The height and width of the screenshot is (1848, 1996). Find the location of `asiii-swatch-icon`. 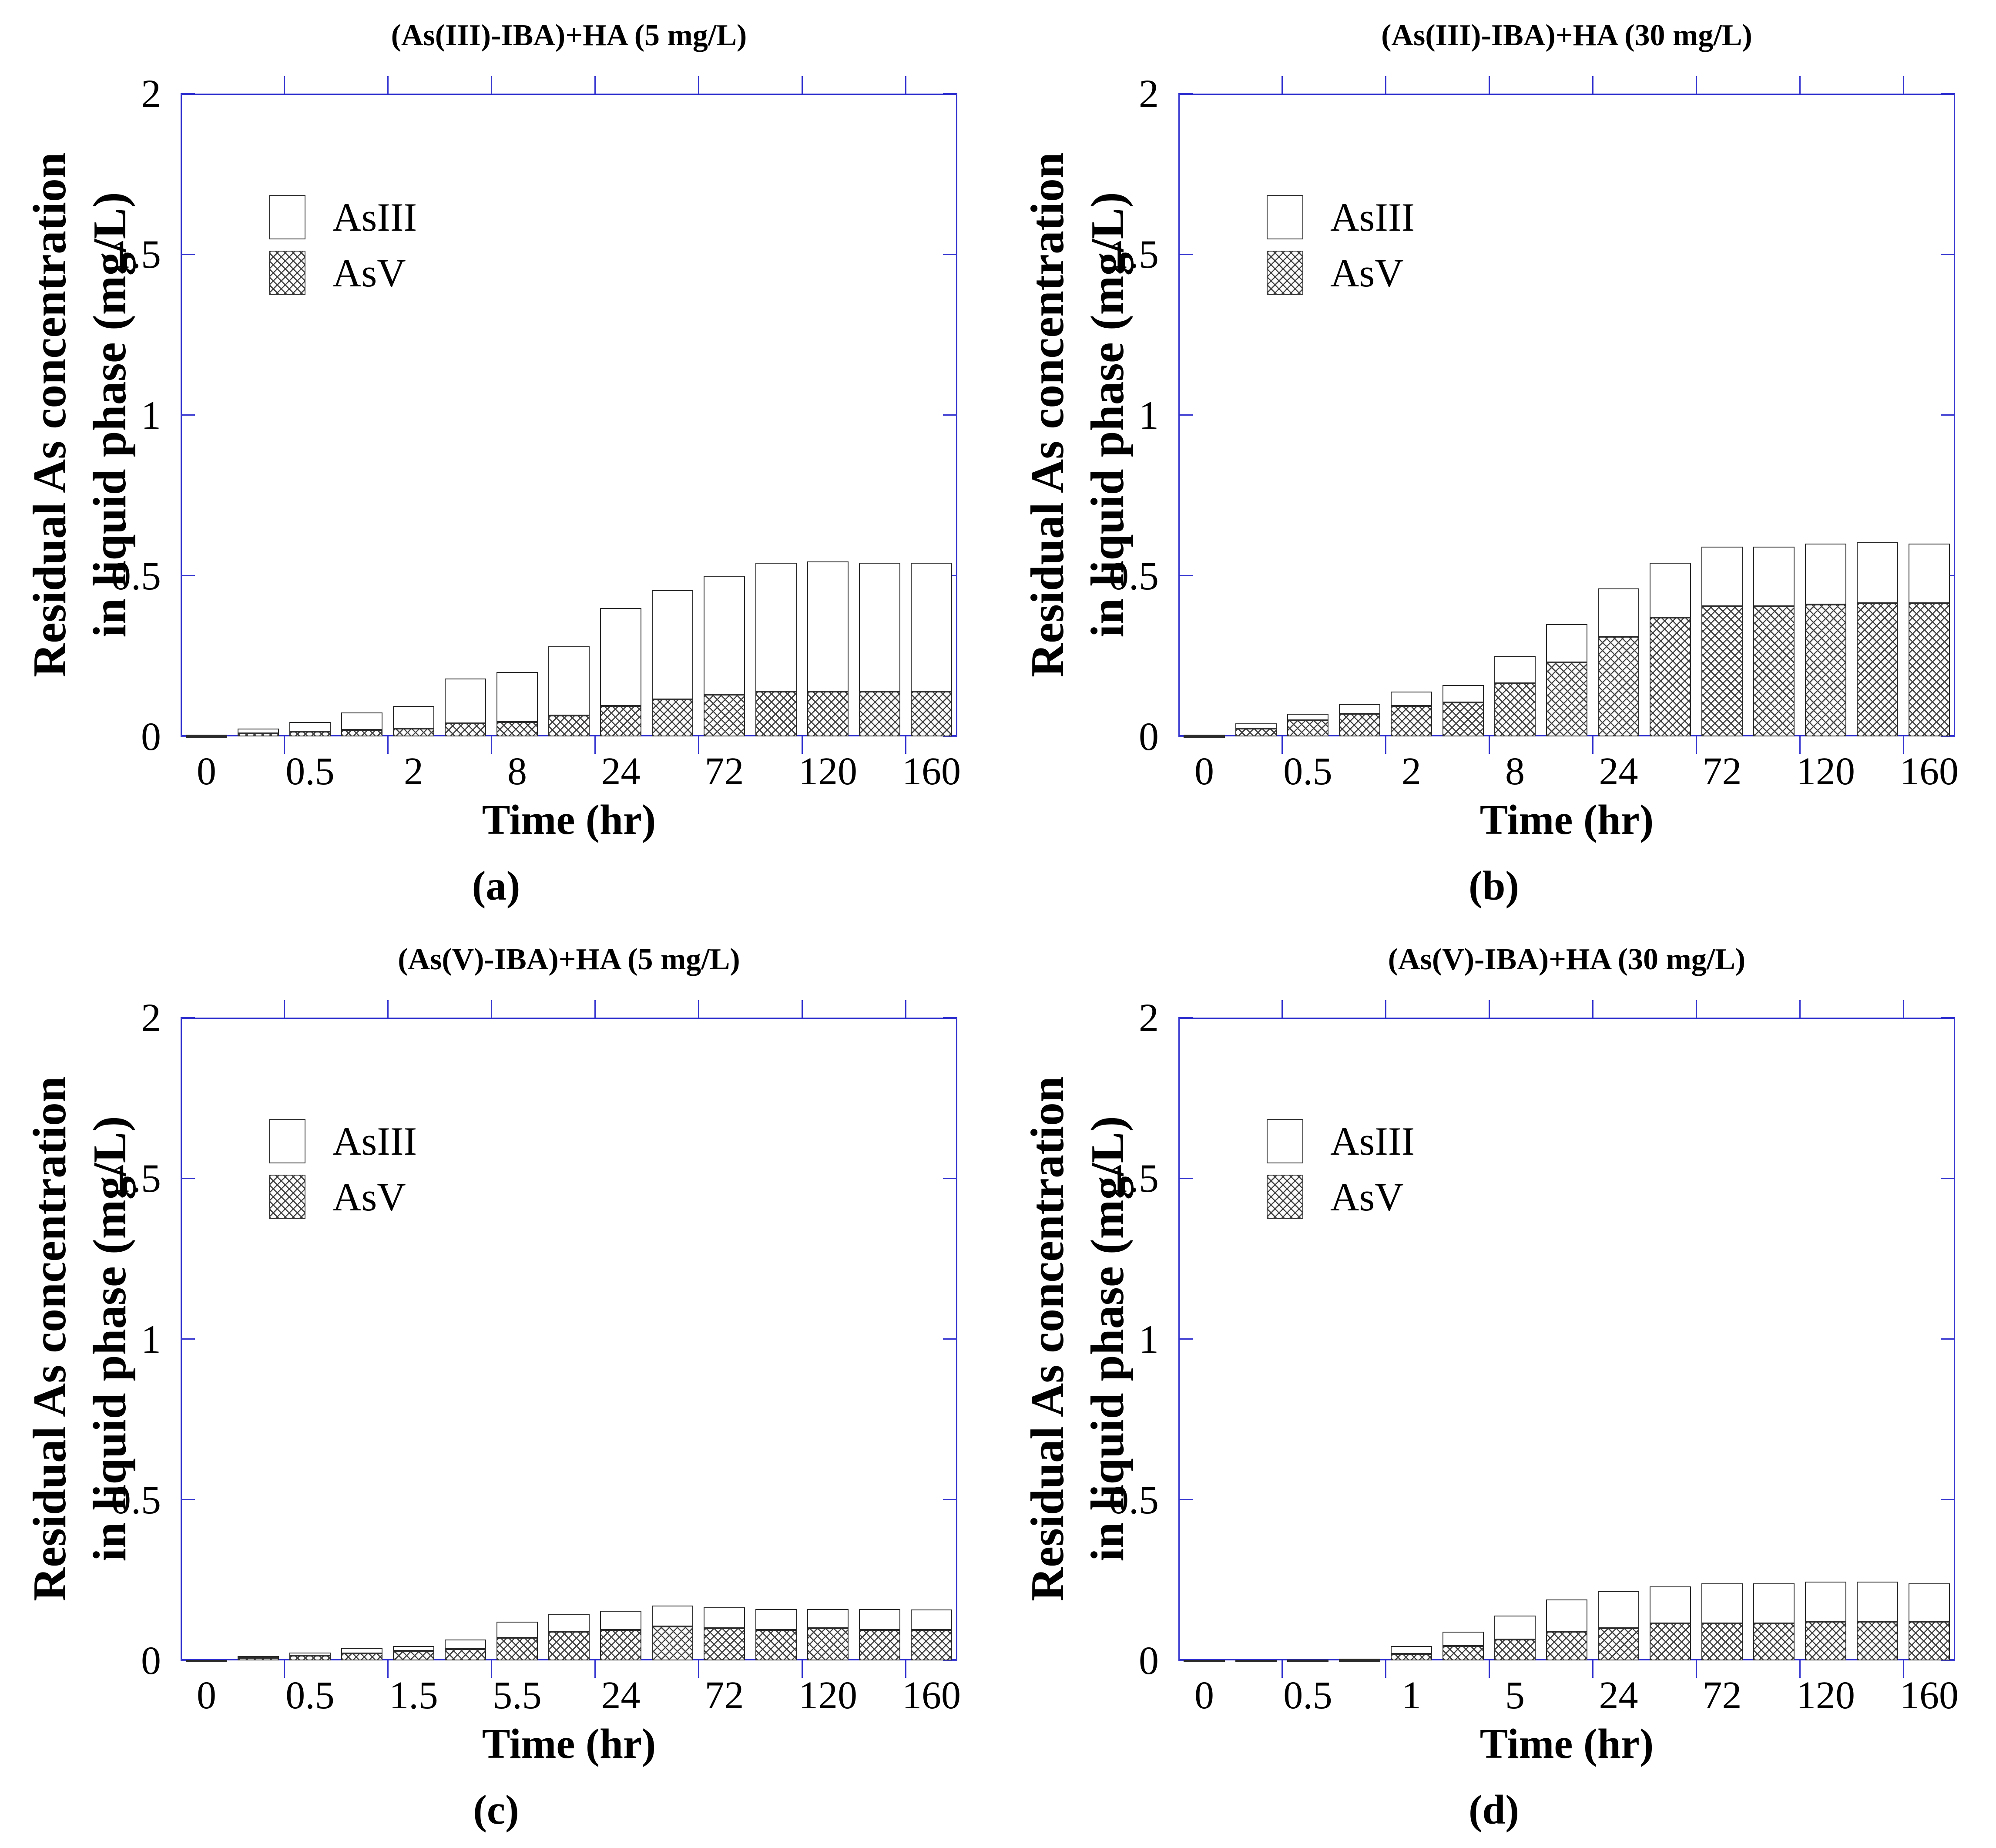

asiii-swatch-icon is located at coordinates (1285, 1141).